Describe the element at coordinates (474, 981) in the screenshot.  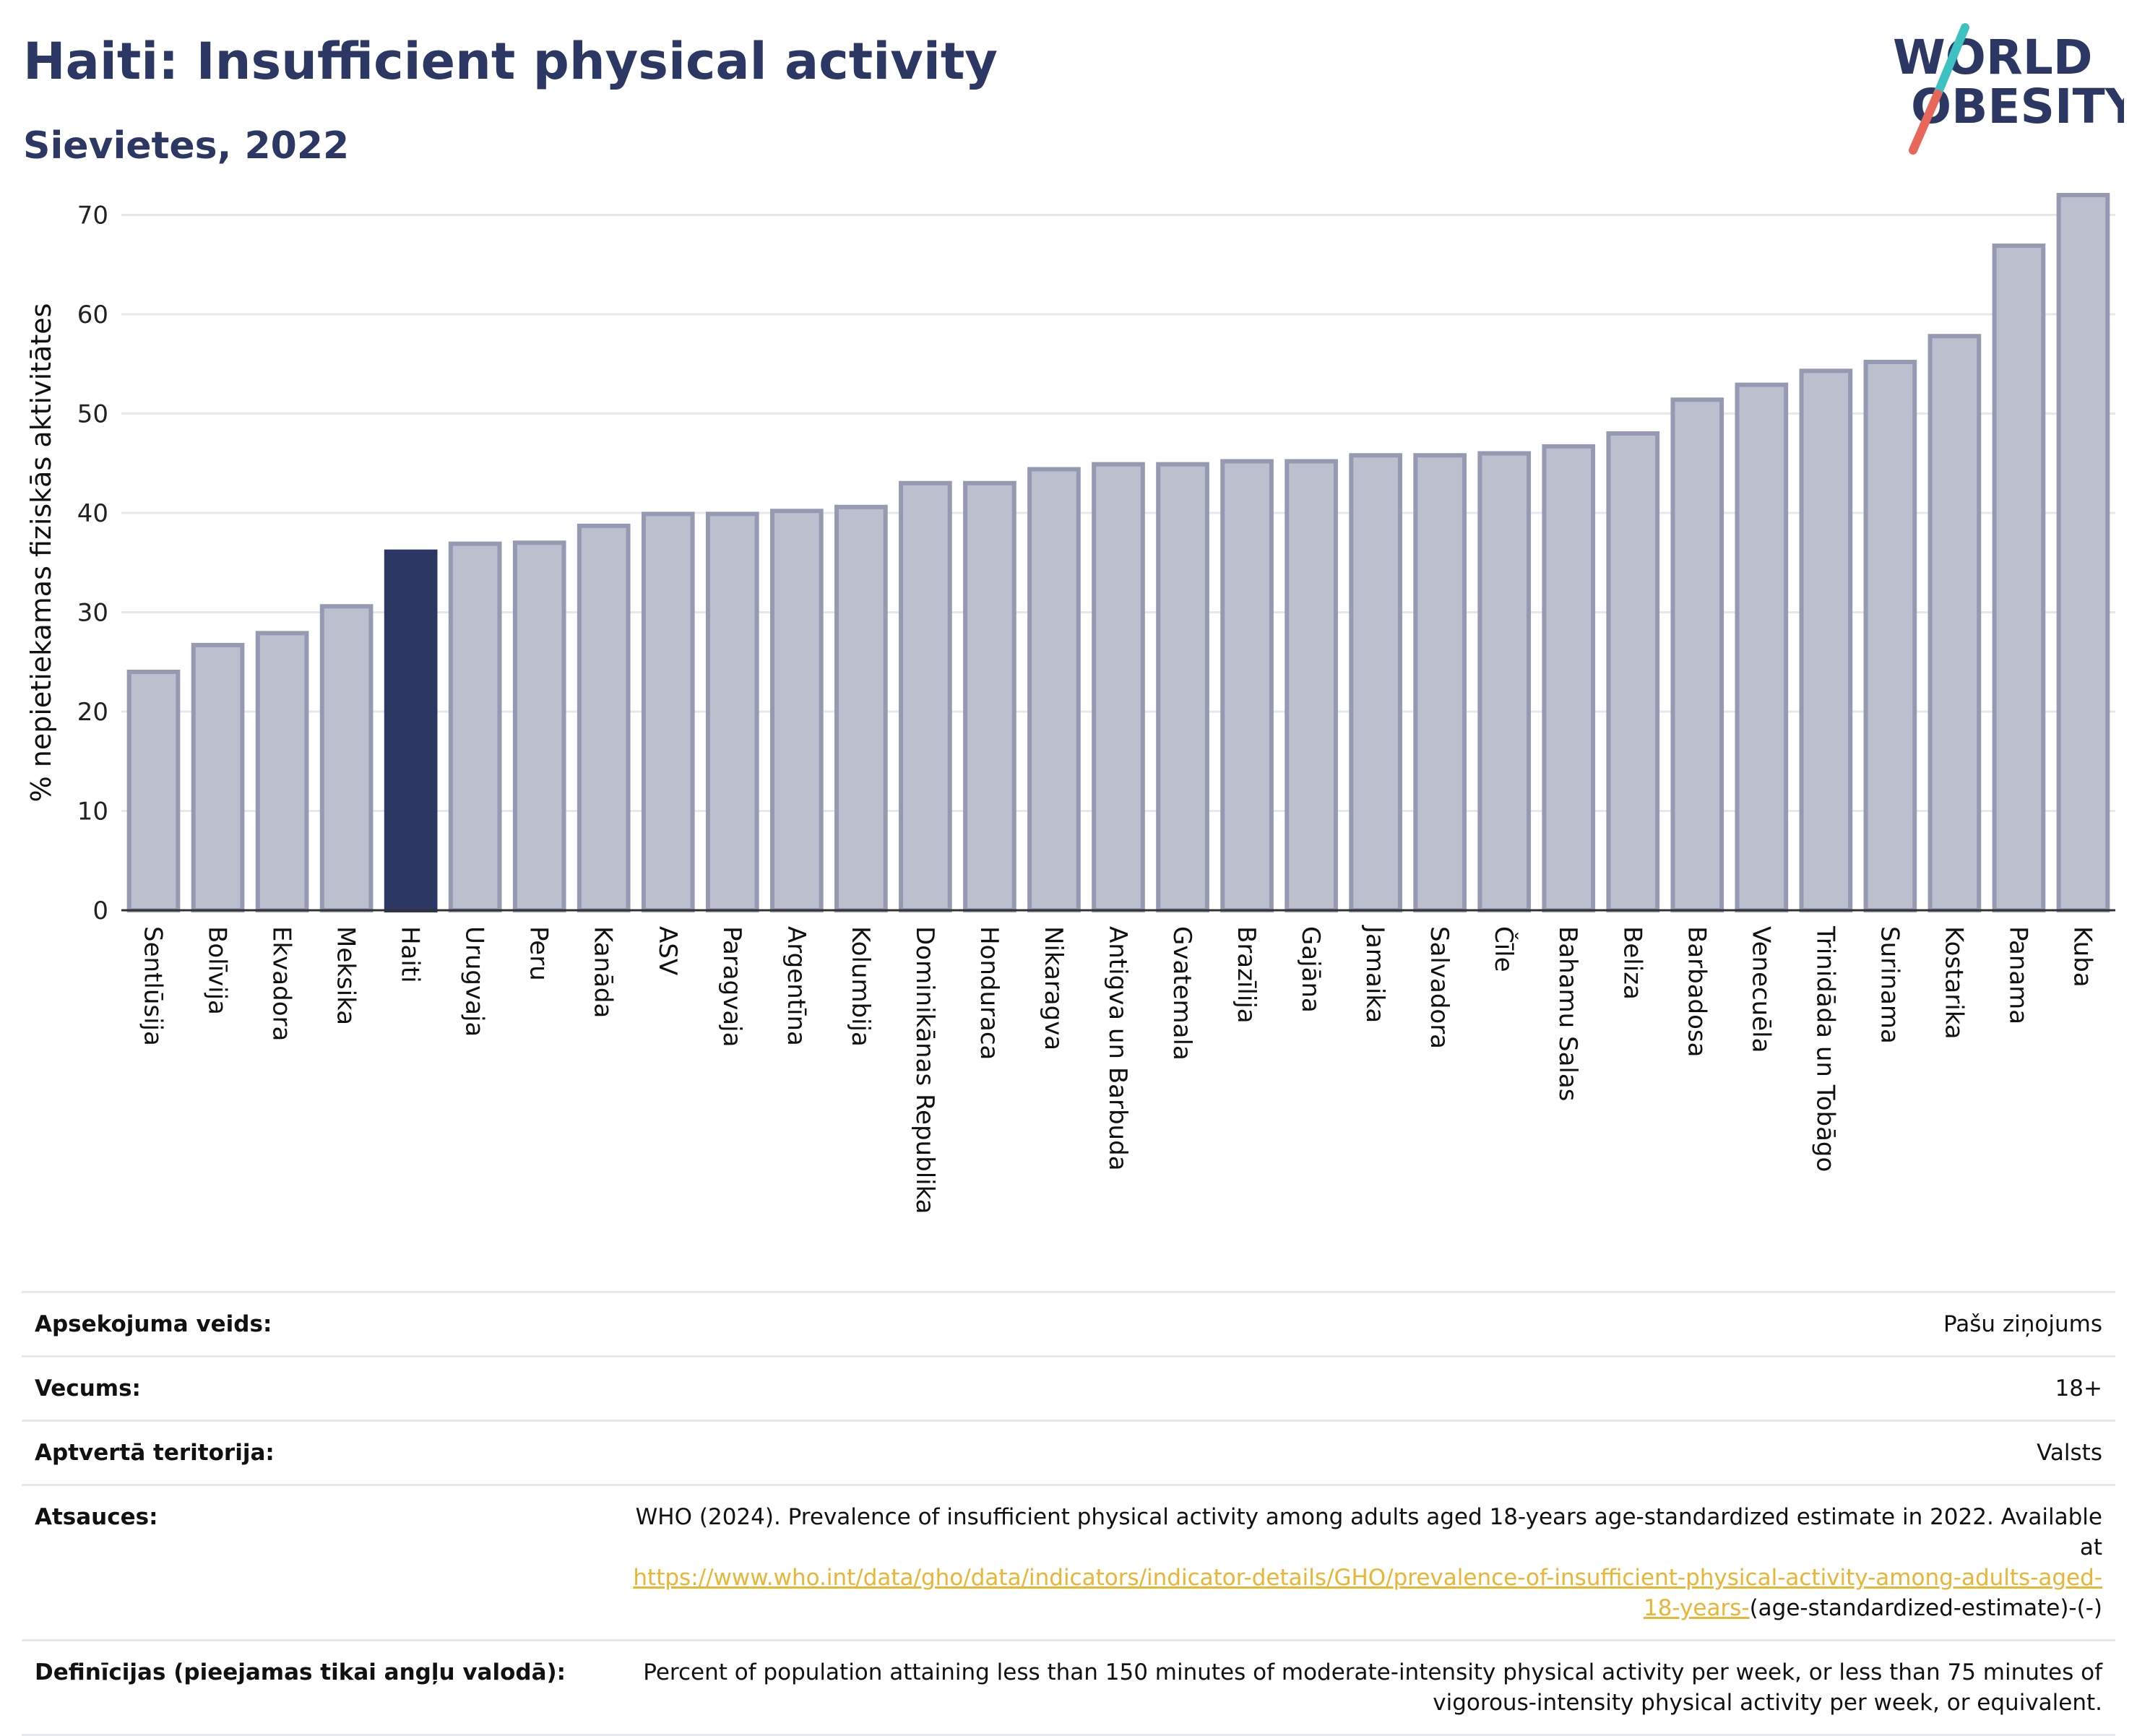
I see `x-tick-label: Urugvaja` at that location.